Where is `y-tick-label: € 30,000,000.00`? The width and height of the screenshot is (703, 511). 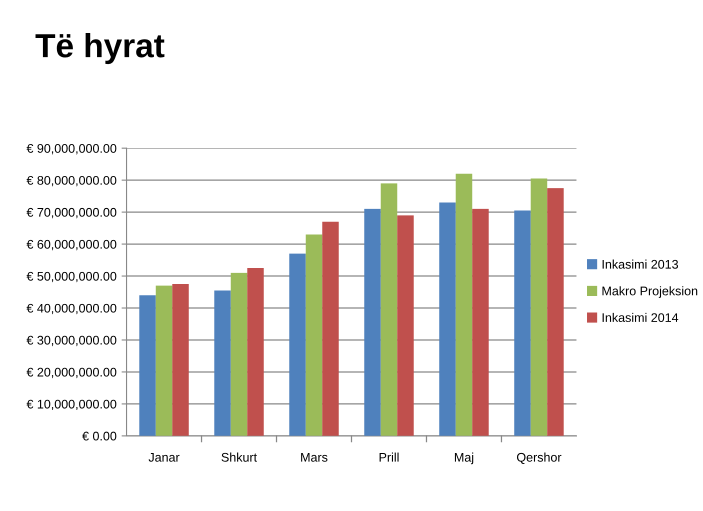
y-tick-label: € 30,000,000.00 is located at coordinates (71, 341).